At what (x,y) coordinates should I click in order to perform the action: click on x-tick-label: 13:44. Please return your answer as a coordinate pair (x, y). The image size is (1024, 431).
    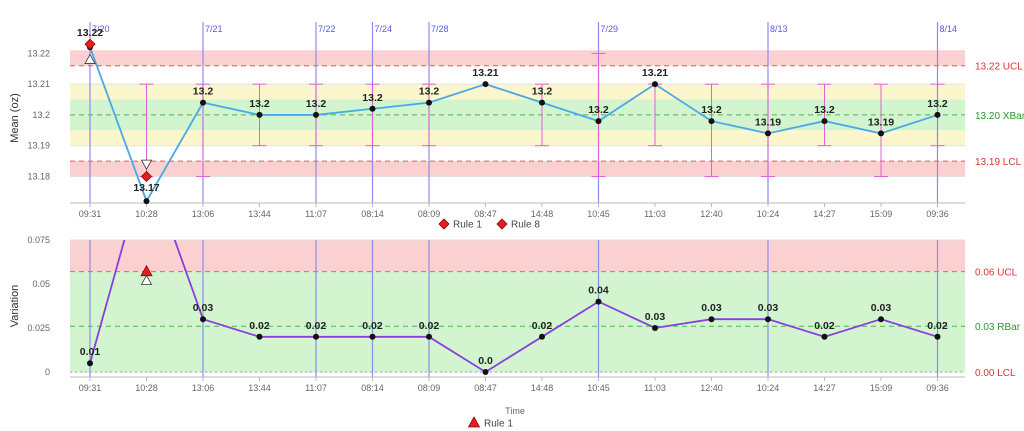
    Looking at the image, I should click on (259, 214).